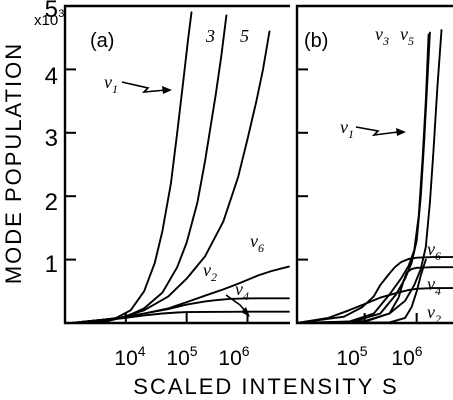 This screenshot has height=400, width=453. What do you see at coordinates (265, 386) in the screenshot?
I see `x-axis-title: SCALED INTENSITY S` at bounding box center [265, 386].